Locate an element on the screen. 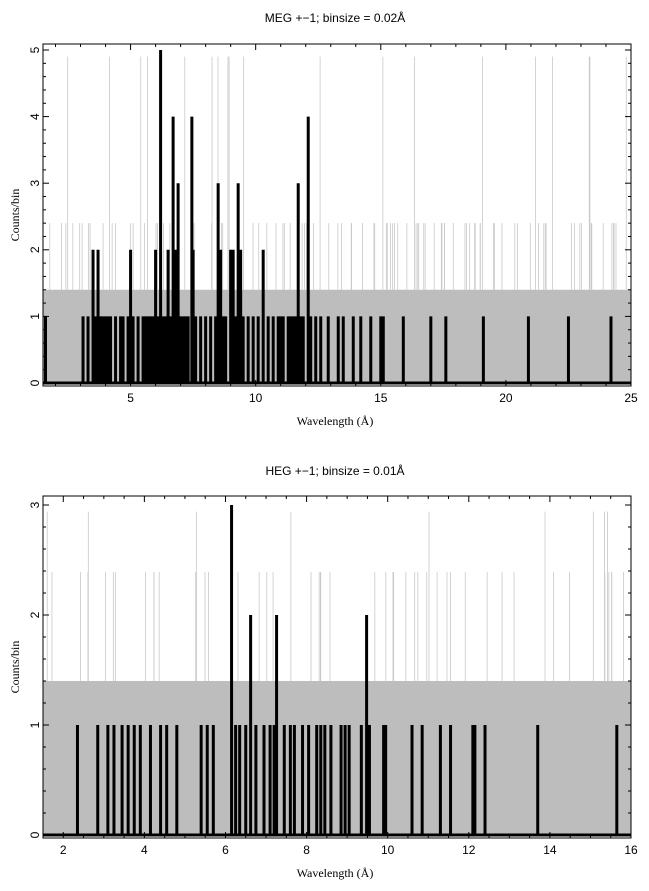 The height and width of the screenshot is (891, 649). heg-y-tick-label: 3 is located at coordinates (35, 504).